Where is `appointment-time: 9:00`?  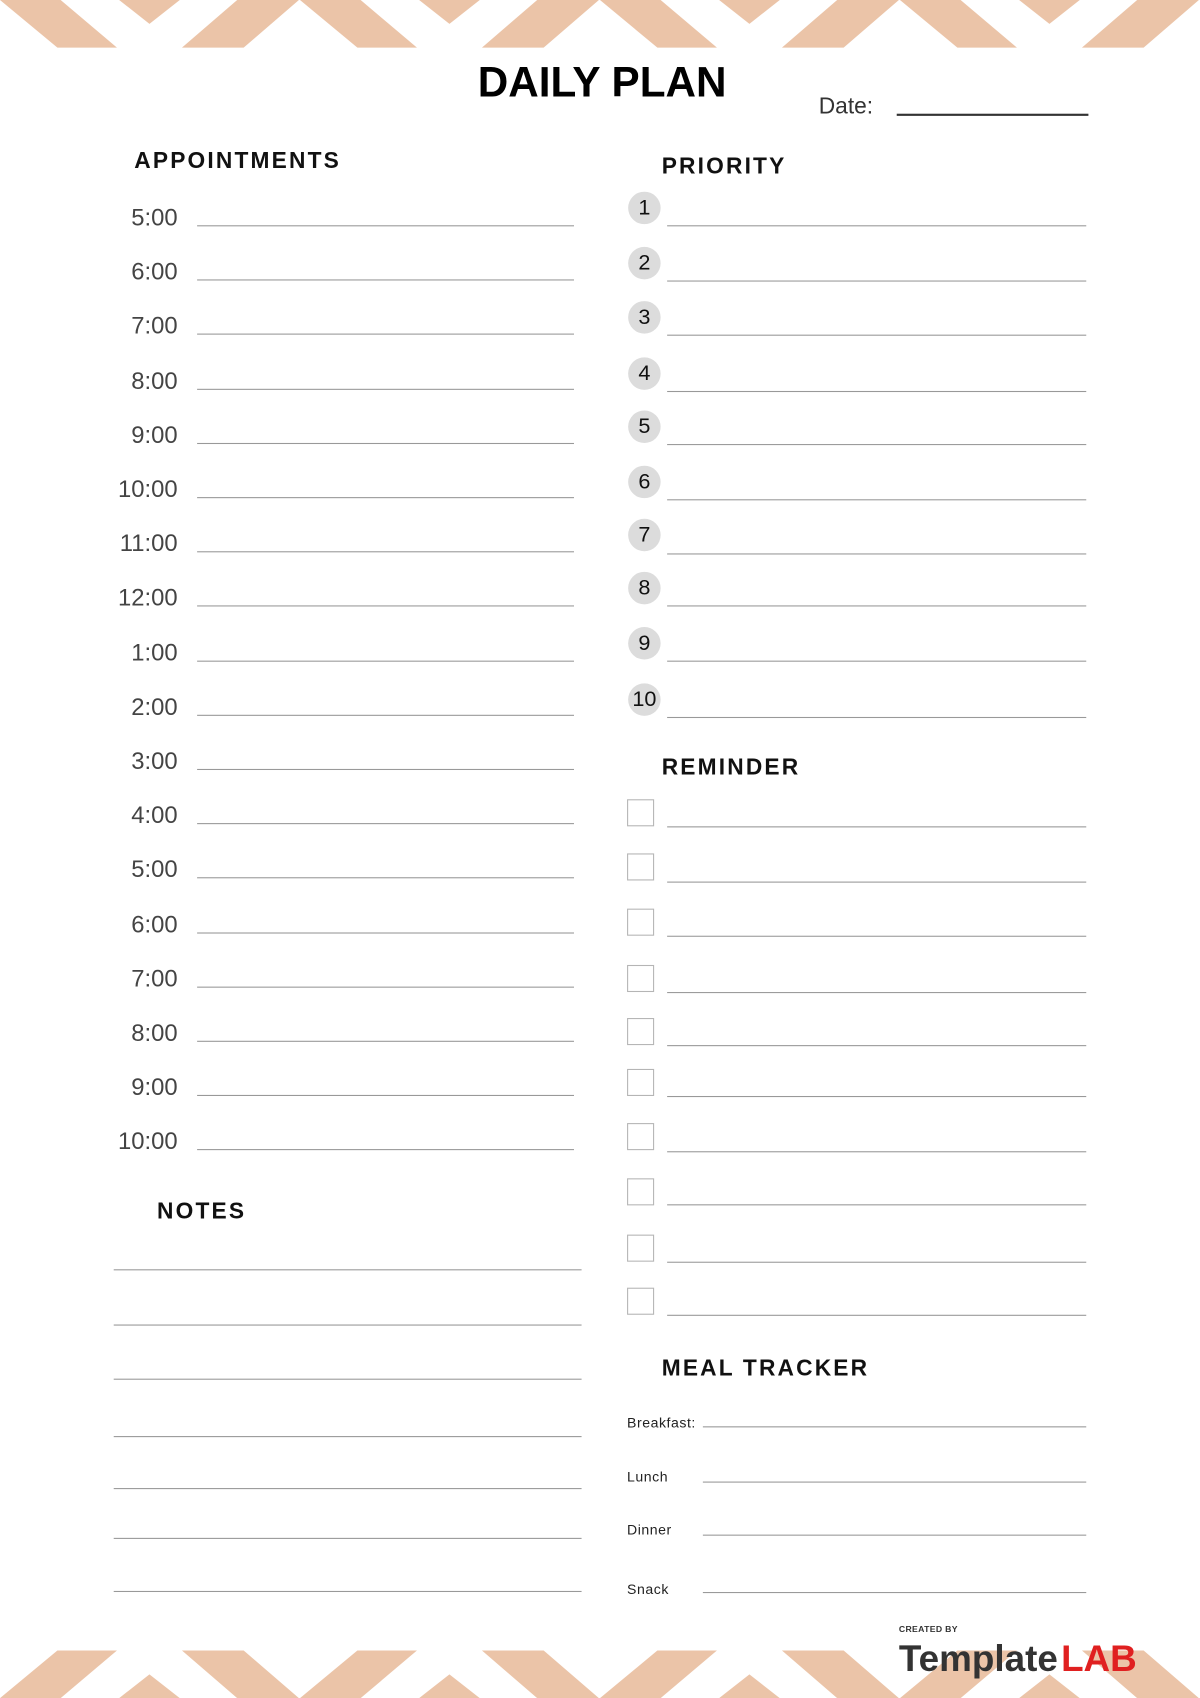
appointment-time: 9:00 is located at coordinates (154, 1087).